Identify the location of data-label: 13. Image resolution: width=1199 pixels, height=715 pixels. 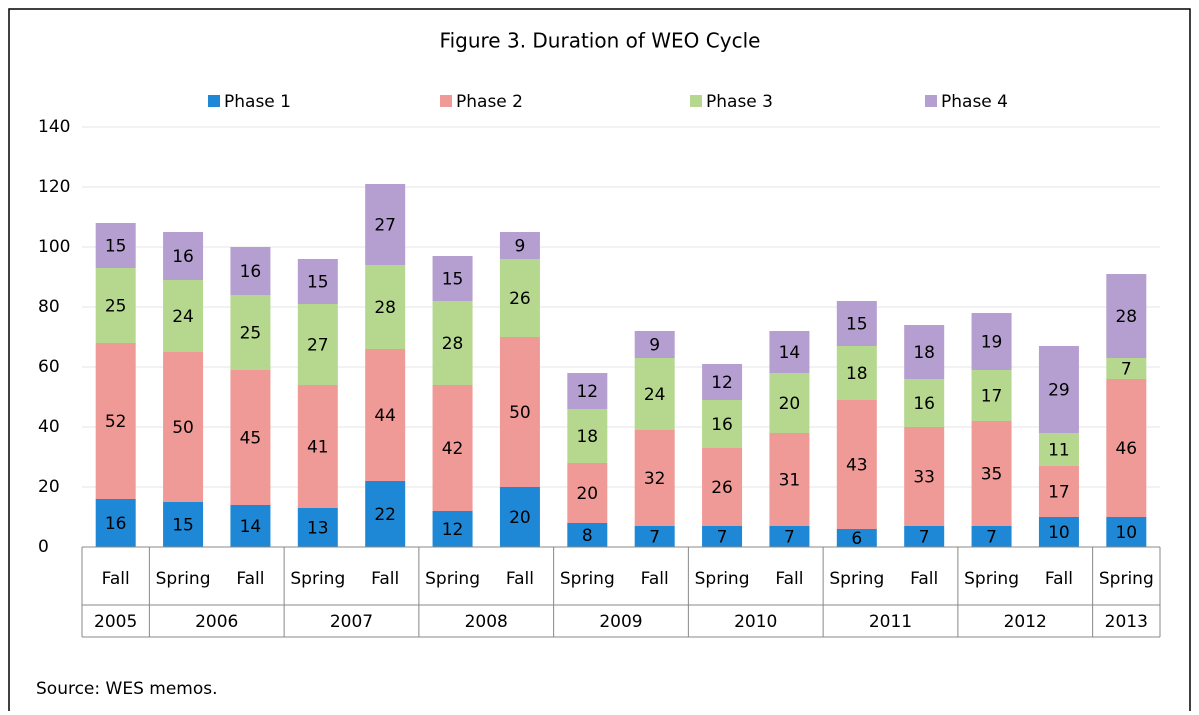
(318, 529).